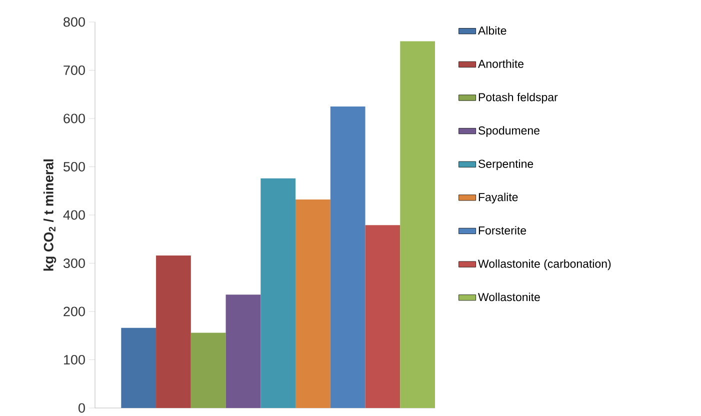 The width and height of the screenshot is (701, 416). What do you see at coordinates (518, 98) in the screenshot?
I see `legend-label: Potash feldspar` at bounding box center [518, 98].